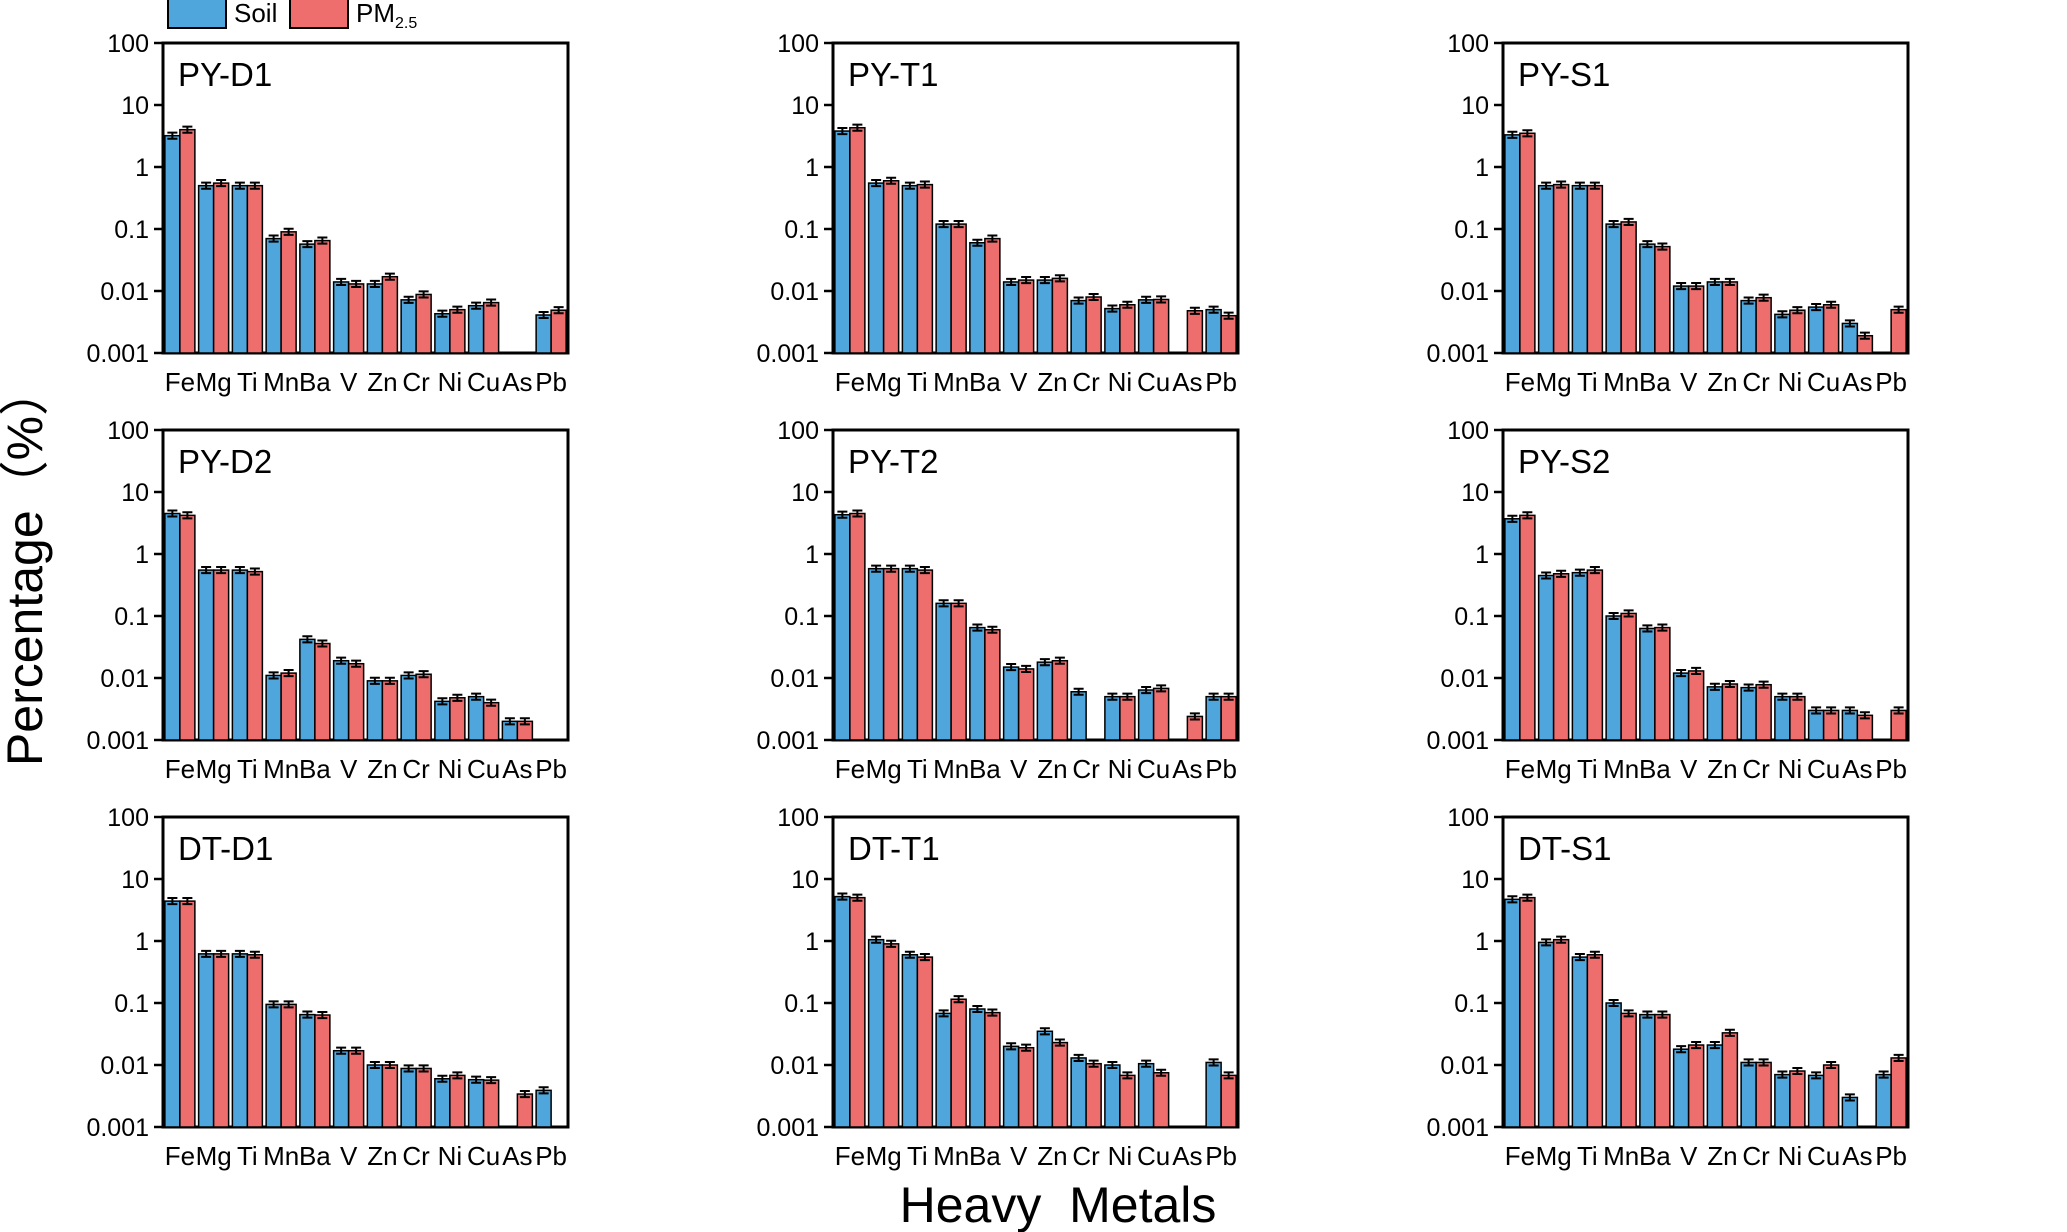  Describe the element at coordinates (197, 14) in the screenshot. I see `legend-swatch-soil` at that location.